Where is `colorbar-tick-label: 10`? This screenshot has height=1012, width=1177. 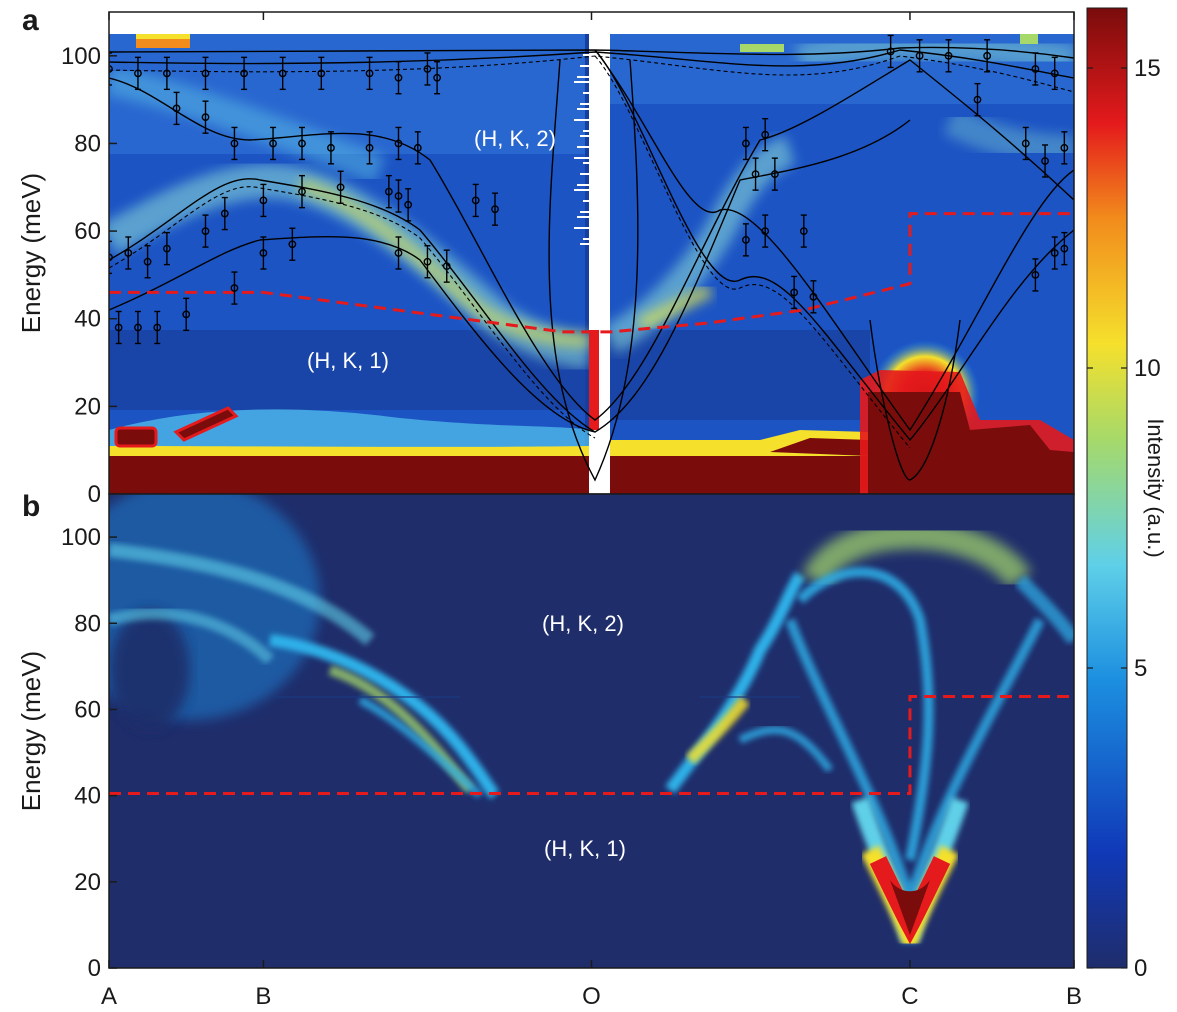 colorbar-tick-label: 10 is located at coordinates (1147, 368).